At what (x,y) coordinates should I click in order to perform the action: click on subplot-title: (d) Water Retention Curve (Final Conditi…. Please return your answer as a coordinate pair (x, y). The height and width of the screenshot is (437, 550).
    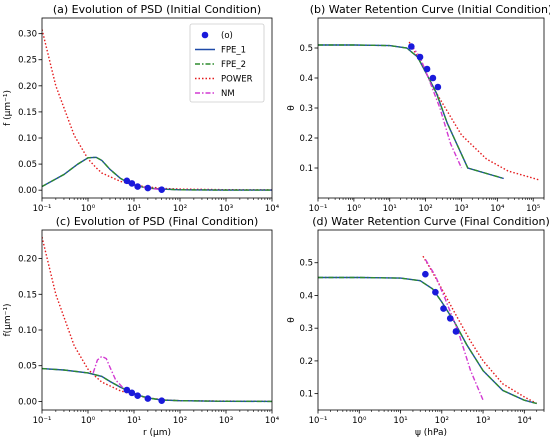
    Looking at the image, I should click on (430, 221).